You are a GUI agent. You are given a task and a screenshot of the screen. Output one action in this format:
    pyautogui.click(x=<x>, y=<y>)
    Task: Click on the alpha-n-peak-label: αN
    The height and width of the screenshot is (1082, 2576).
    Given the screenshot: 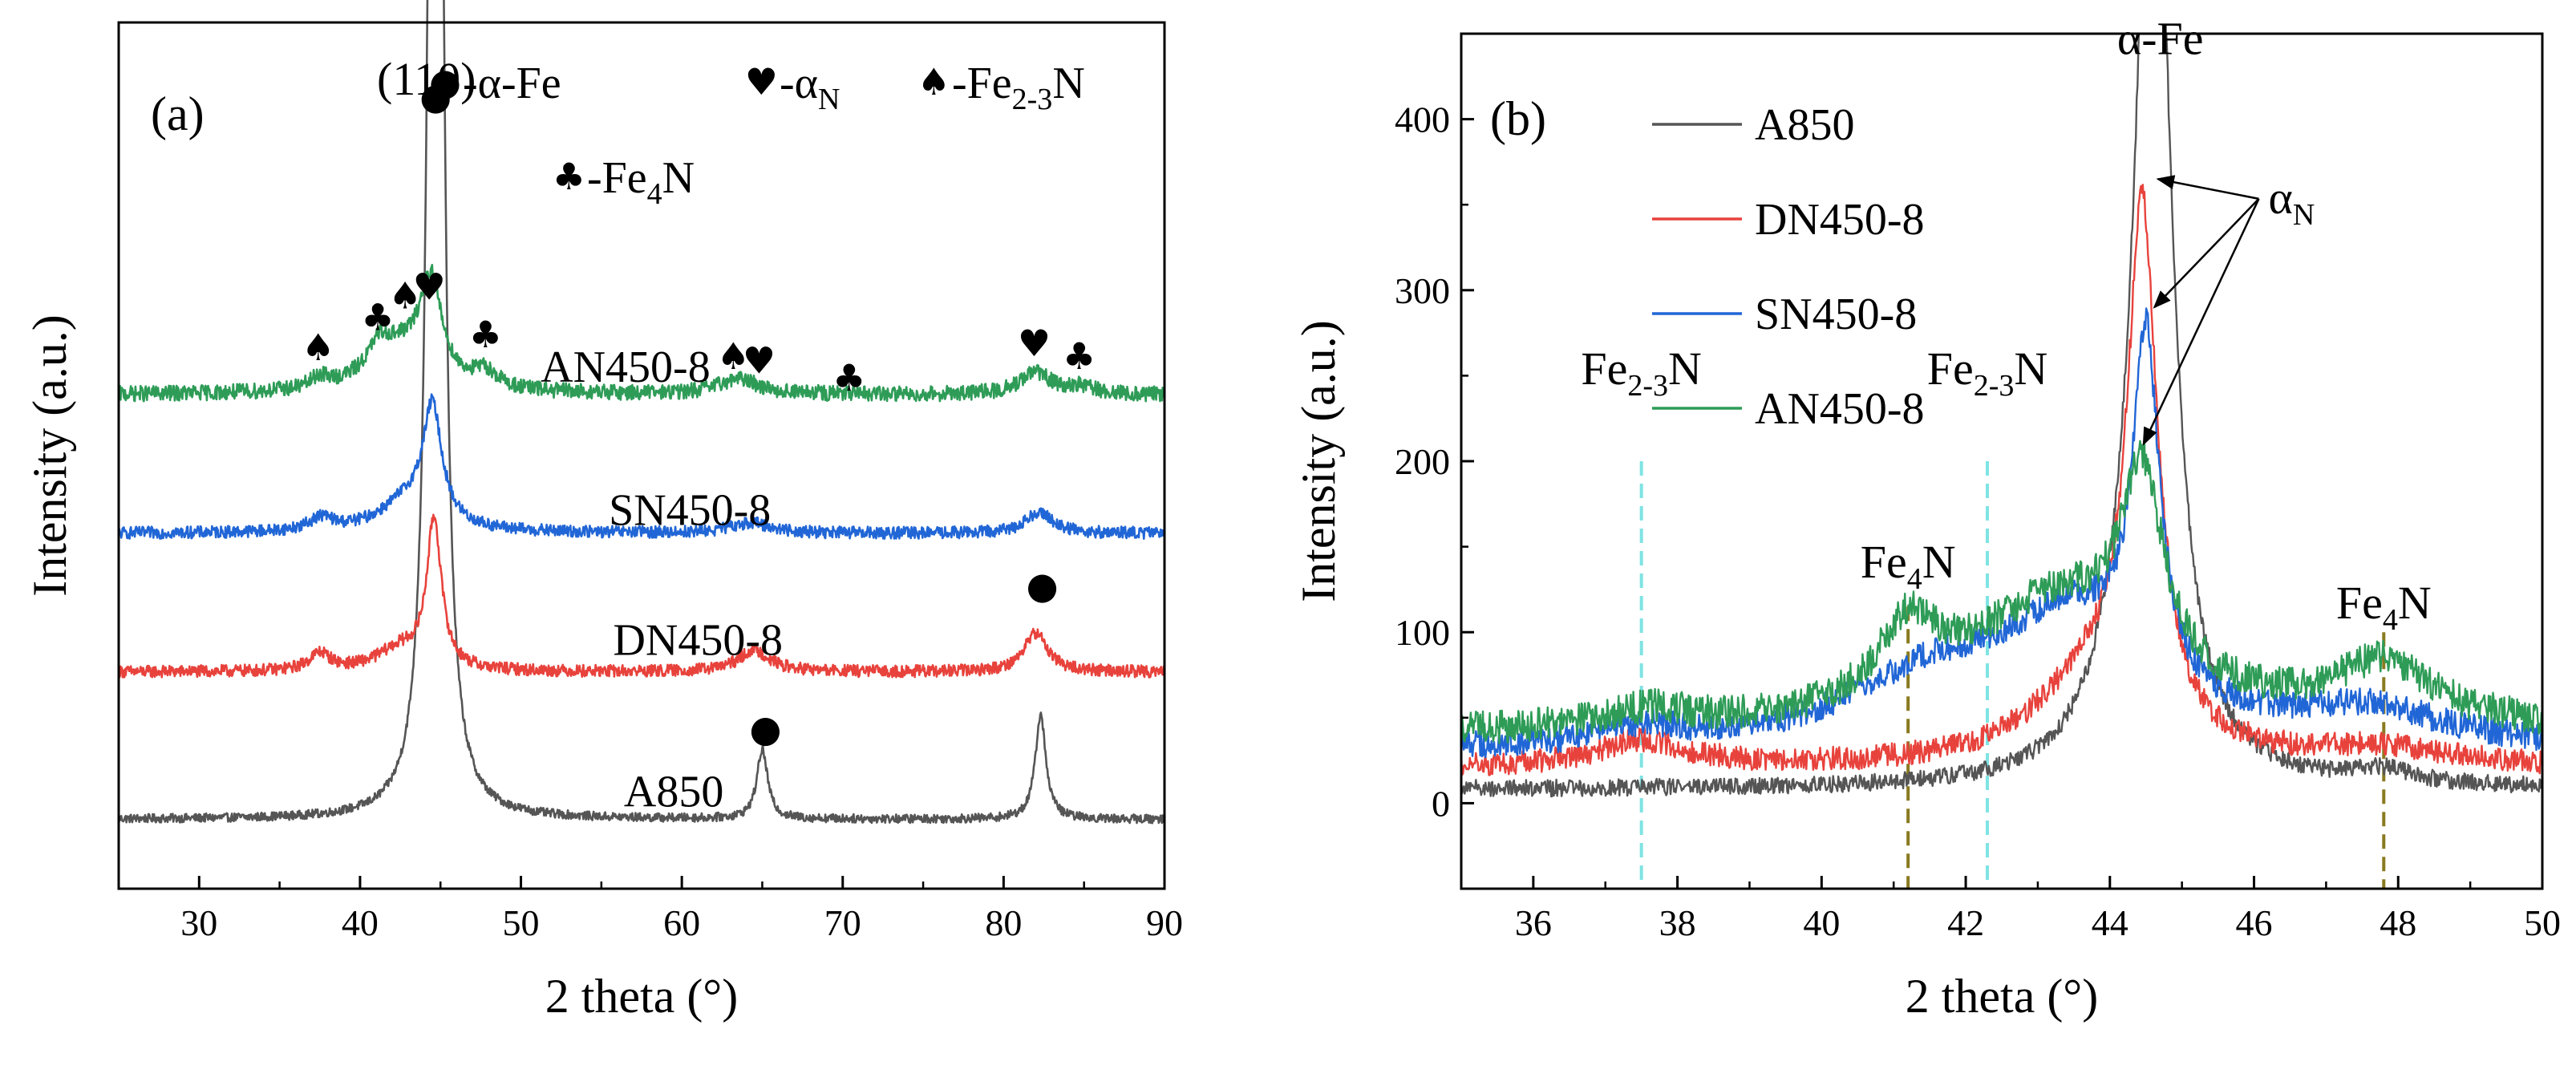 What is the action you would take?
    pyautogui.click(x=2292, y=202)
    